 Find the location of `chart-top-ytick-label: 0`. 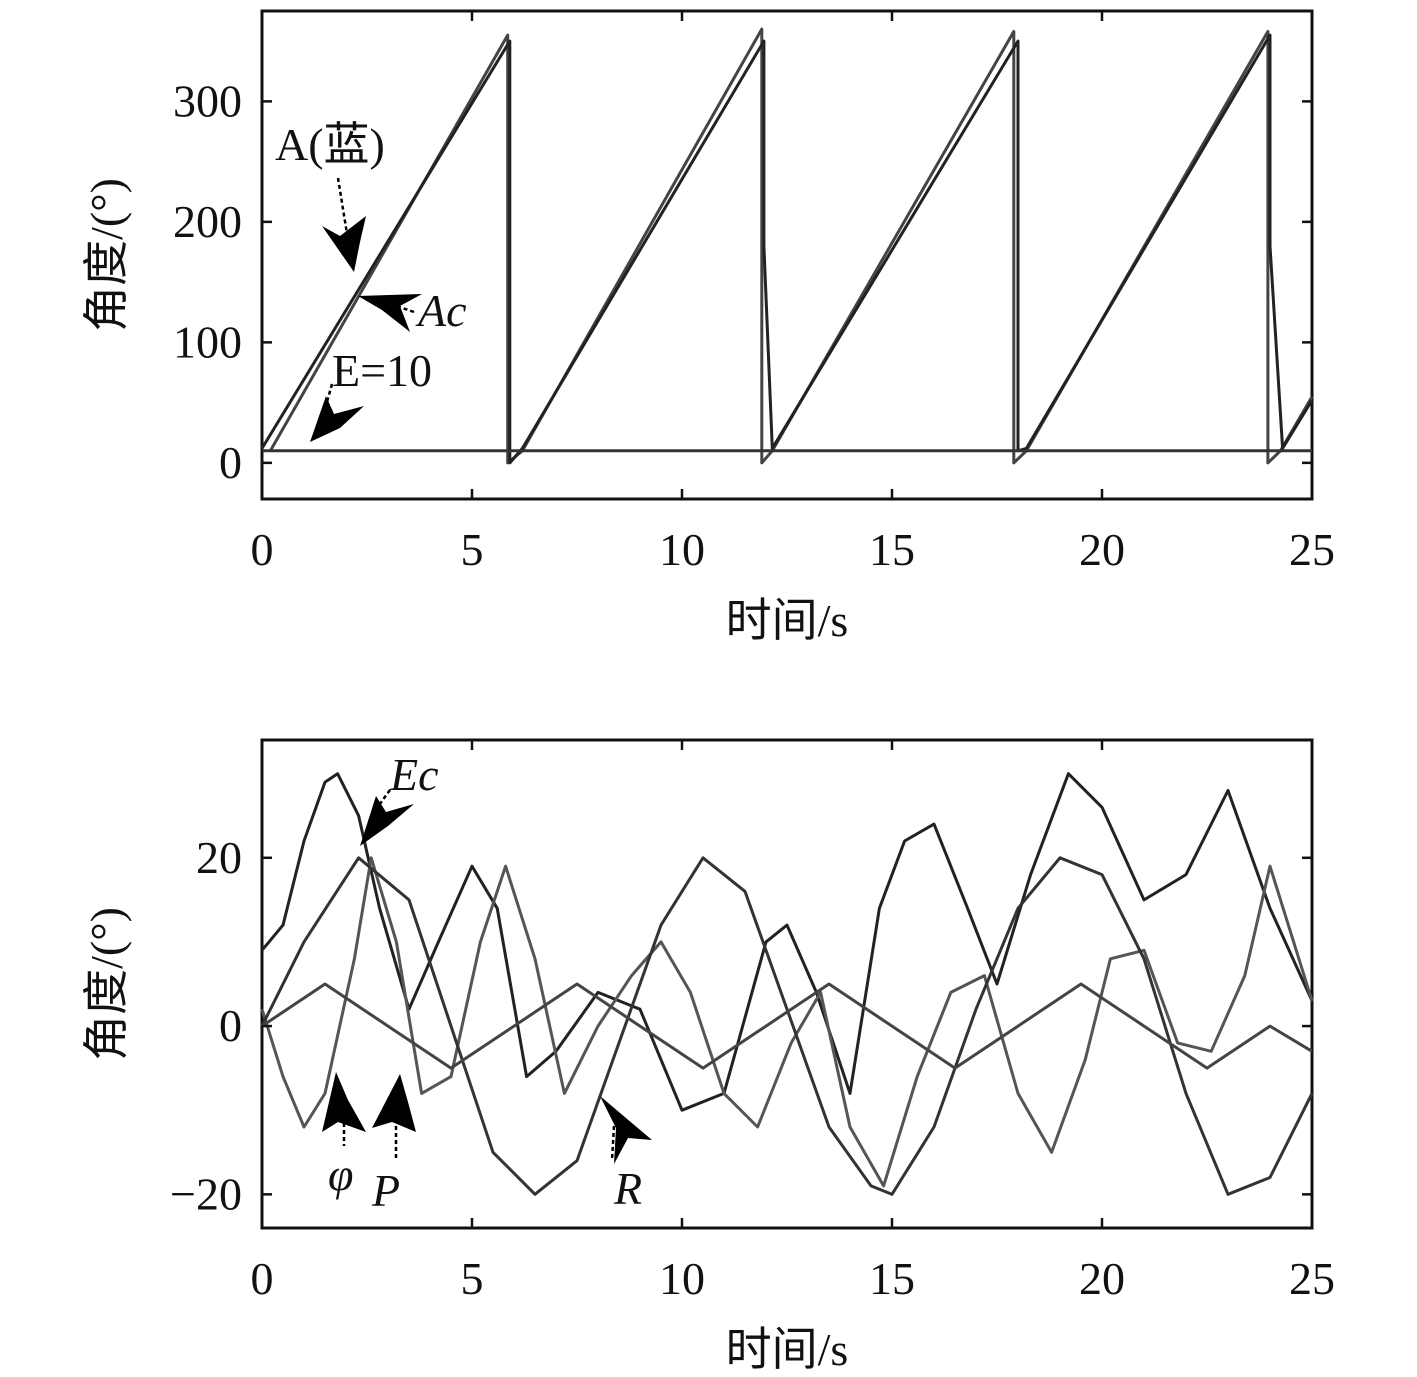

chart-top-ytick-label: 0 is located at coordinates (230, 462).